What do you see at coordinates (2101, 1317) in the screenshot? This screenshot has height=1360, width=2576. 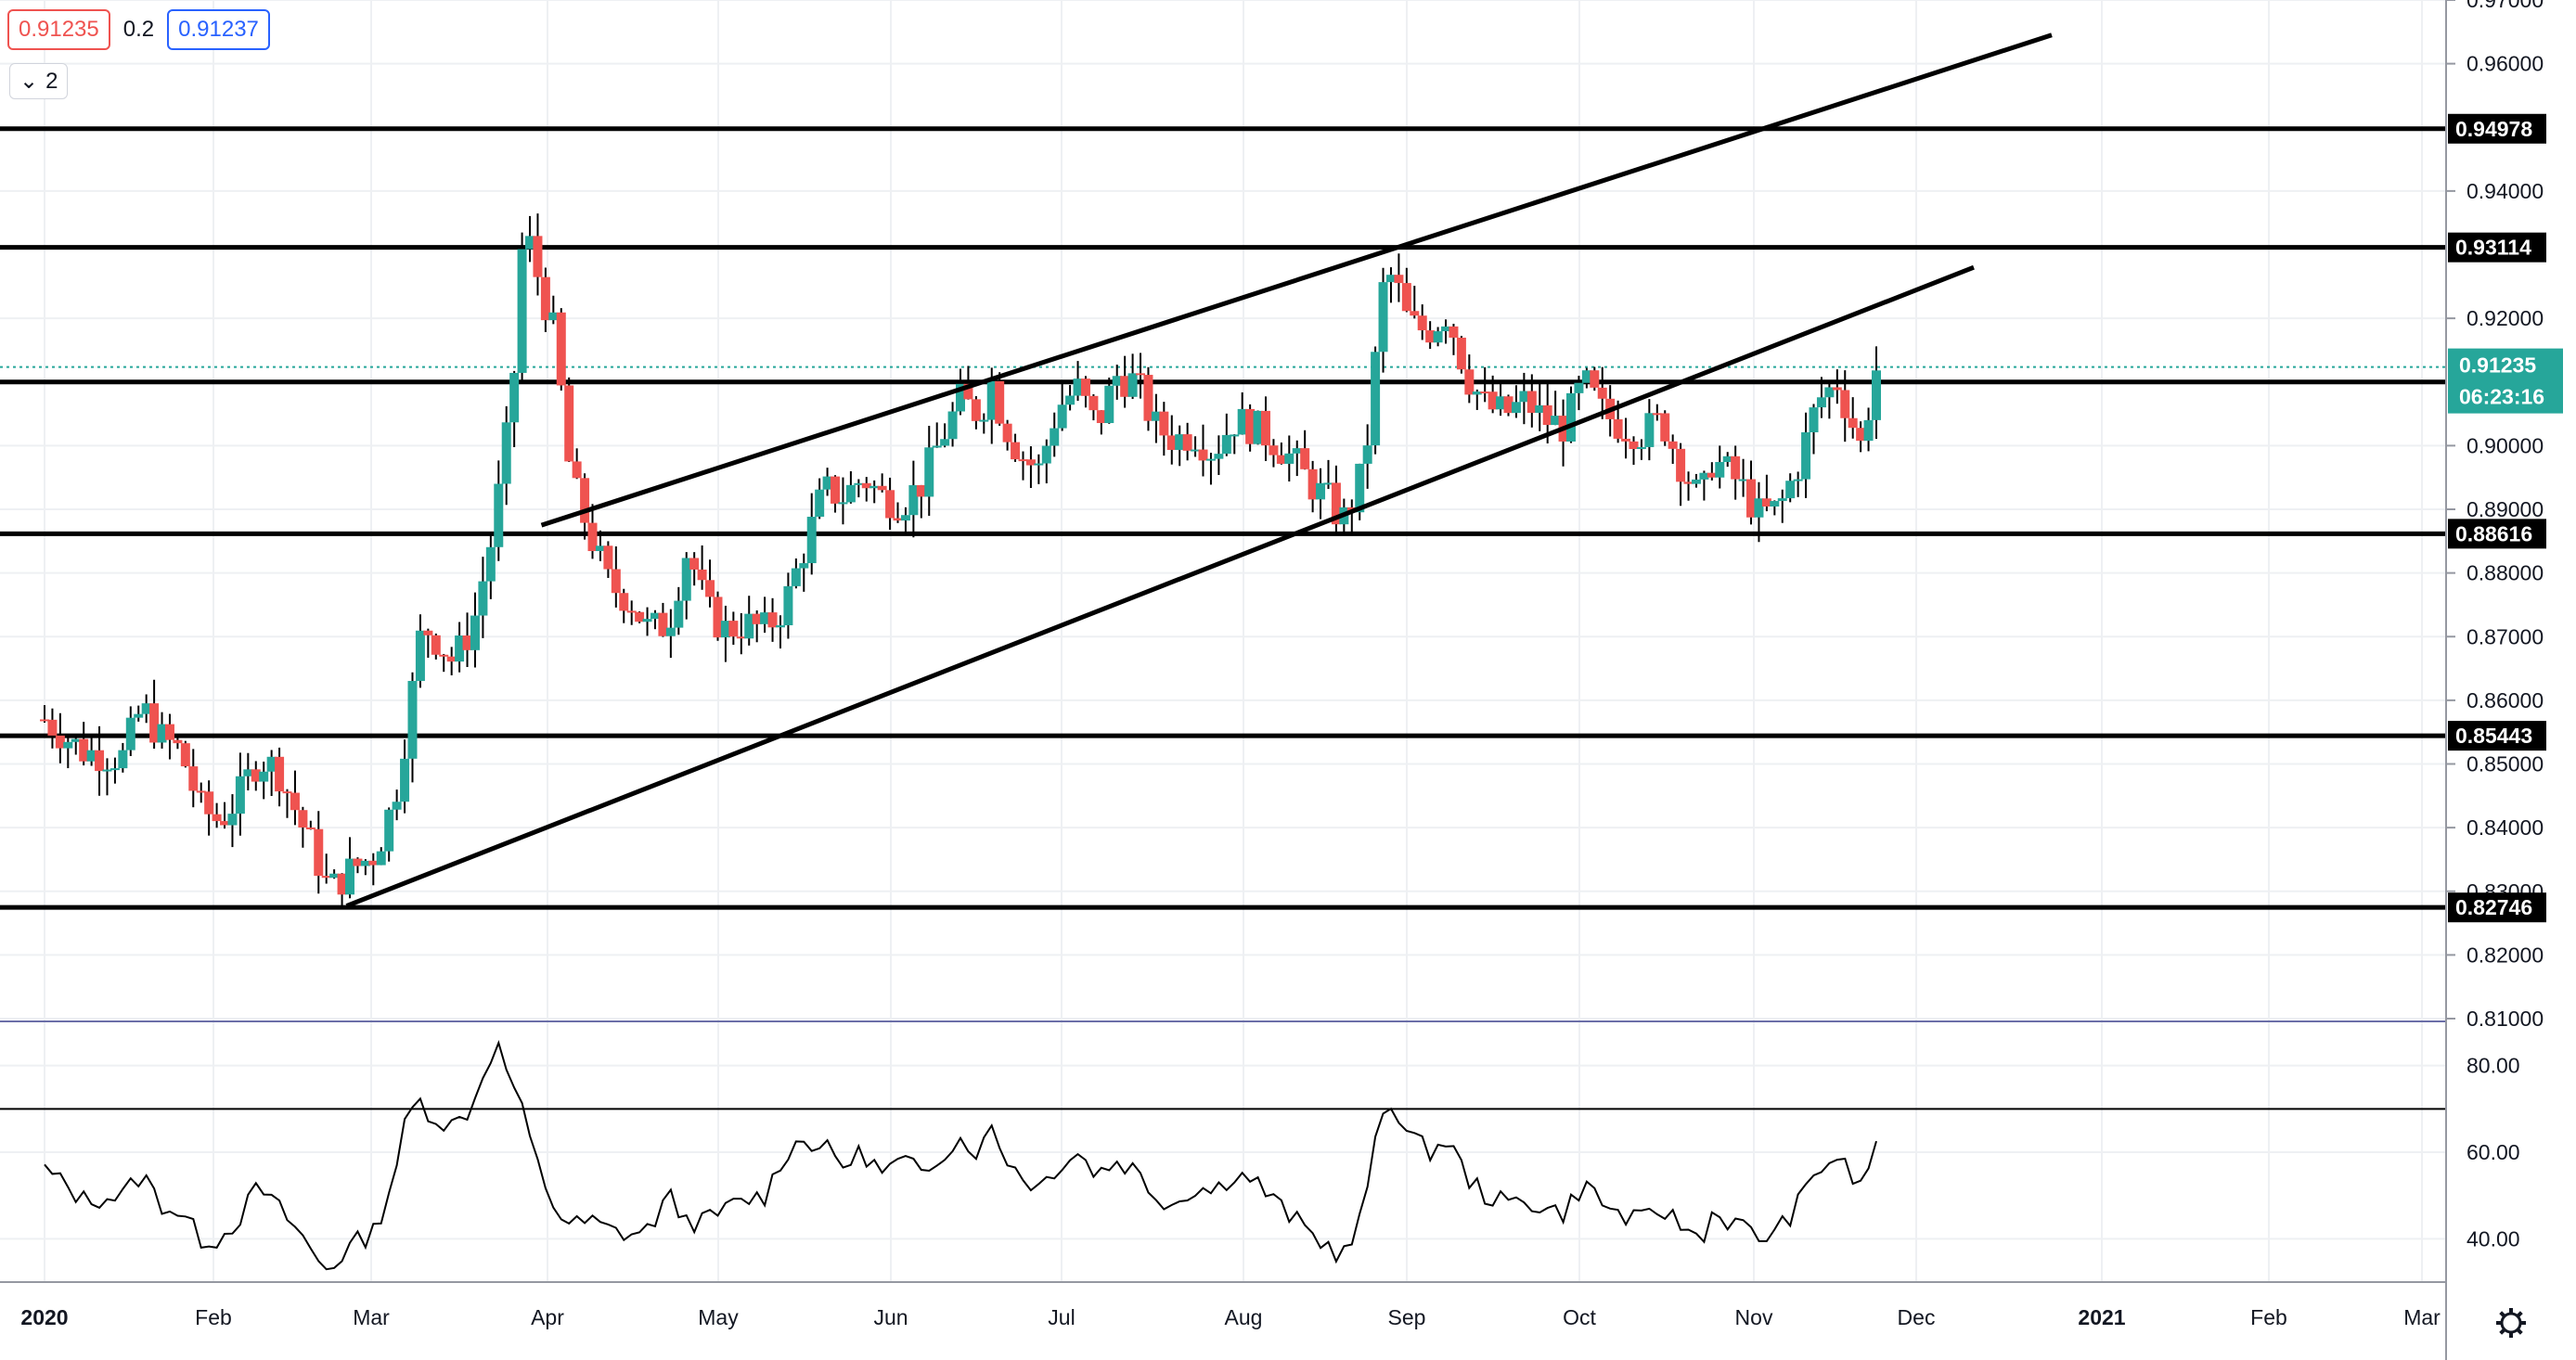 I see `time-tick-label: 2021` at bounding box center [2101, 1317].